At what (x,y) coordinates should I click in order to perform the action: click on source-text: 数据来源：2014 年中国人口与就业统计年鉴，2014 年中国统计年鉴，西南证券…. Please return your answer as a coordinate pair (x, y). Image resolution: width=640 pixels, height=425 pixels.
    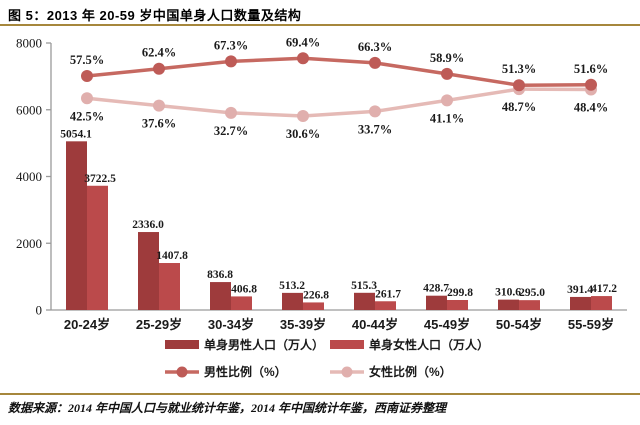
    Looking at the image, I should click on (227, 408).